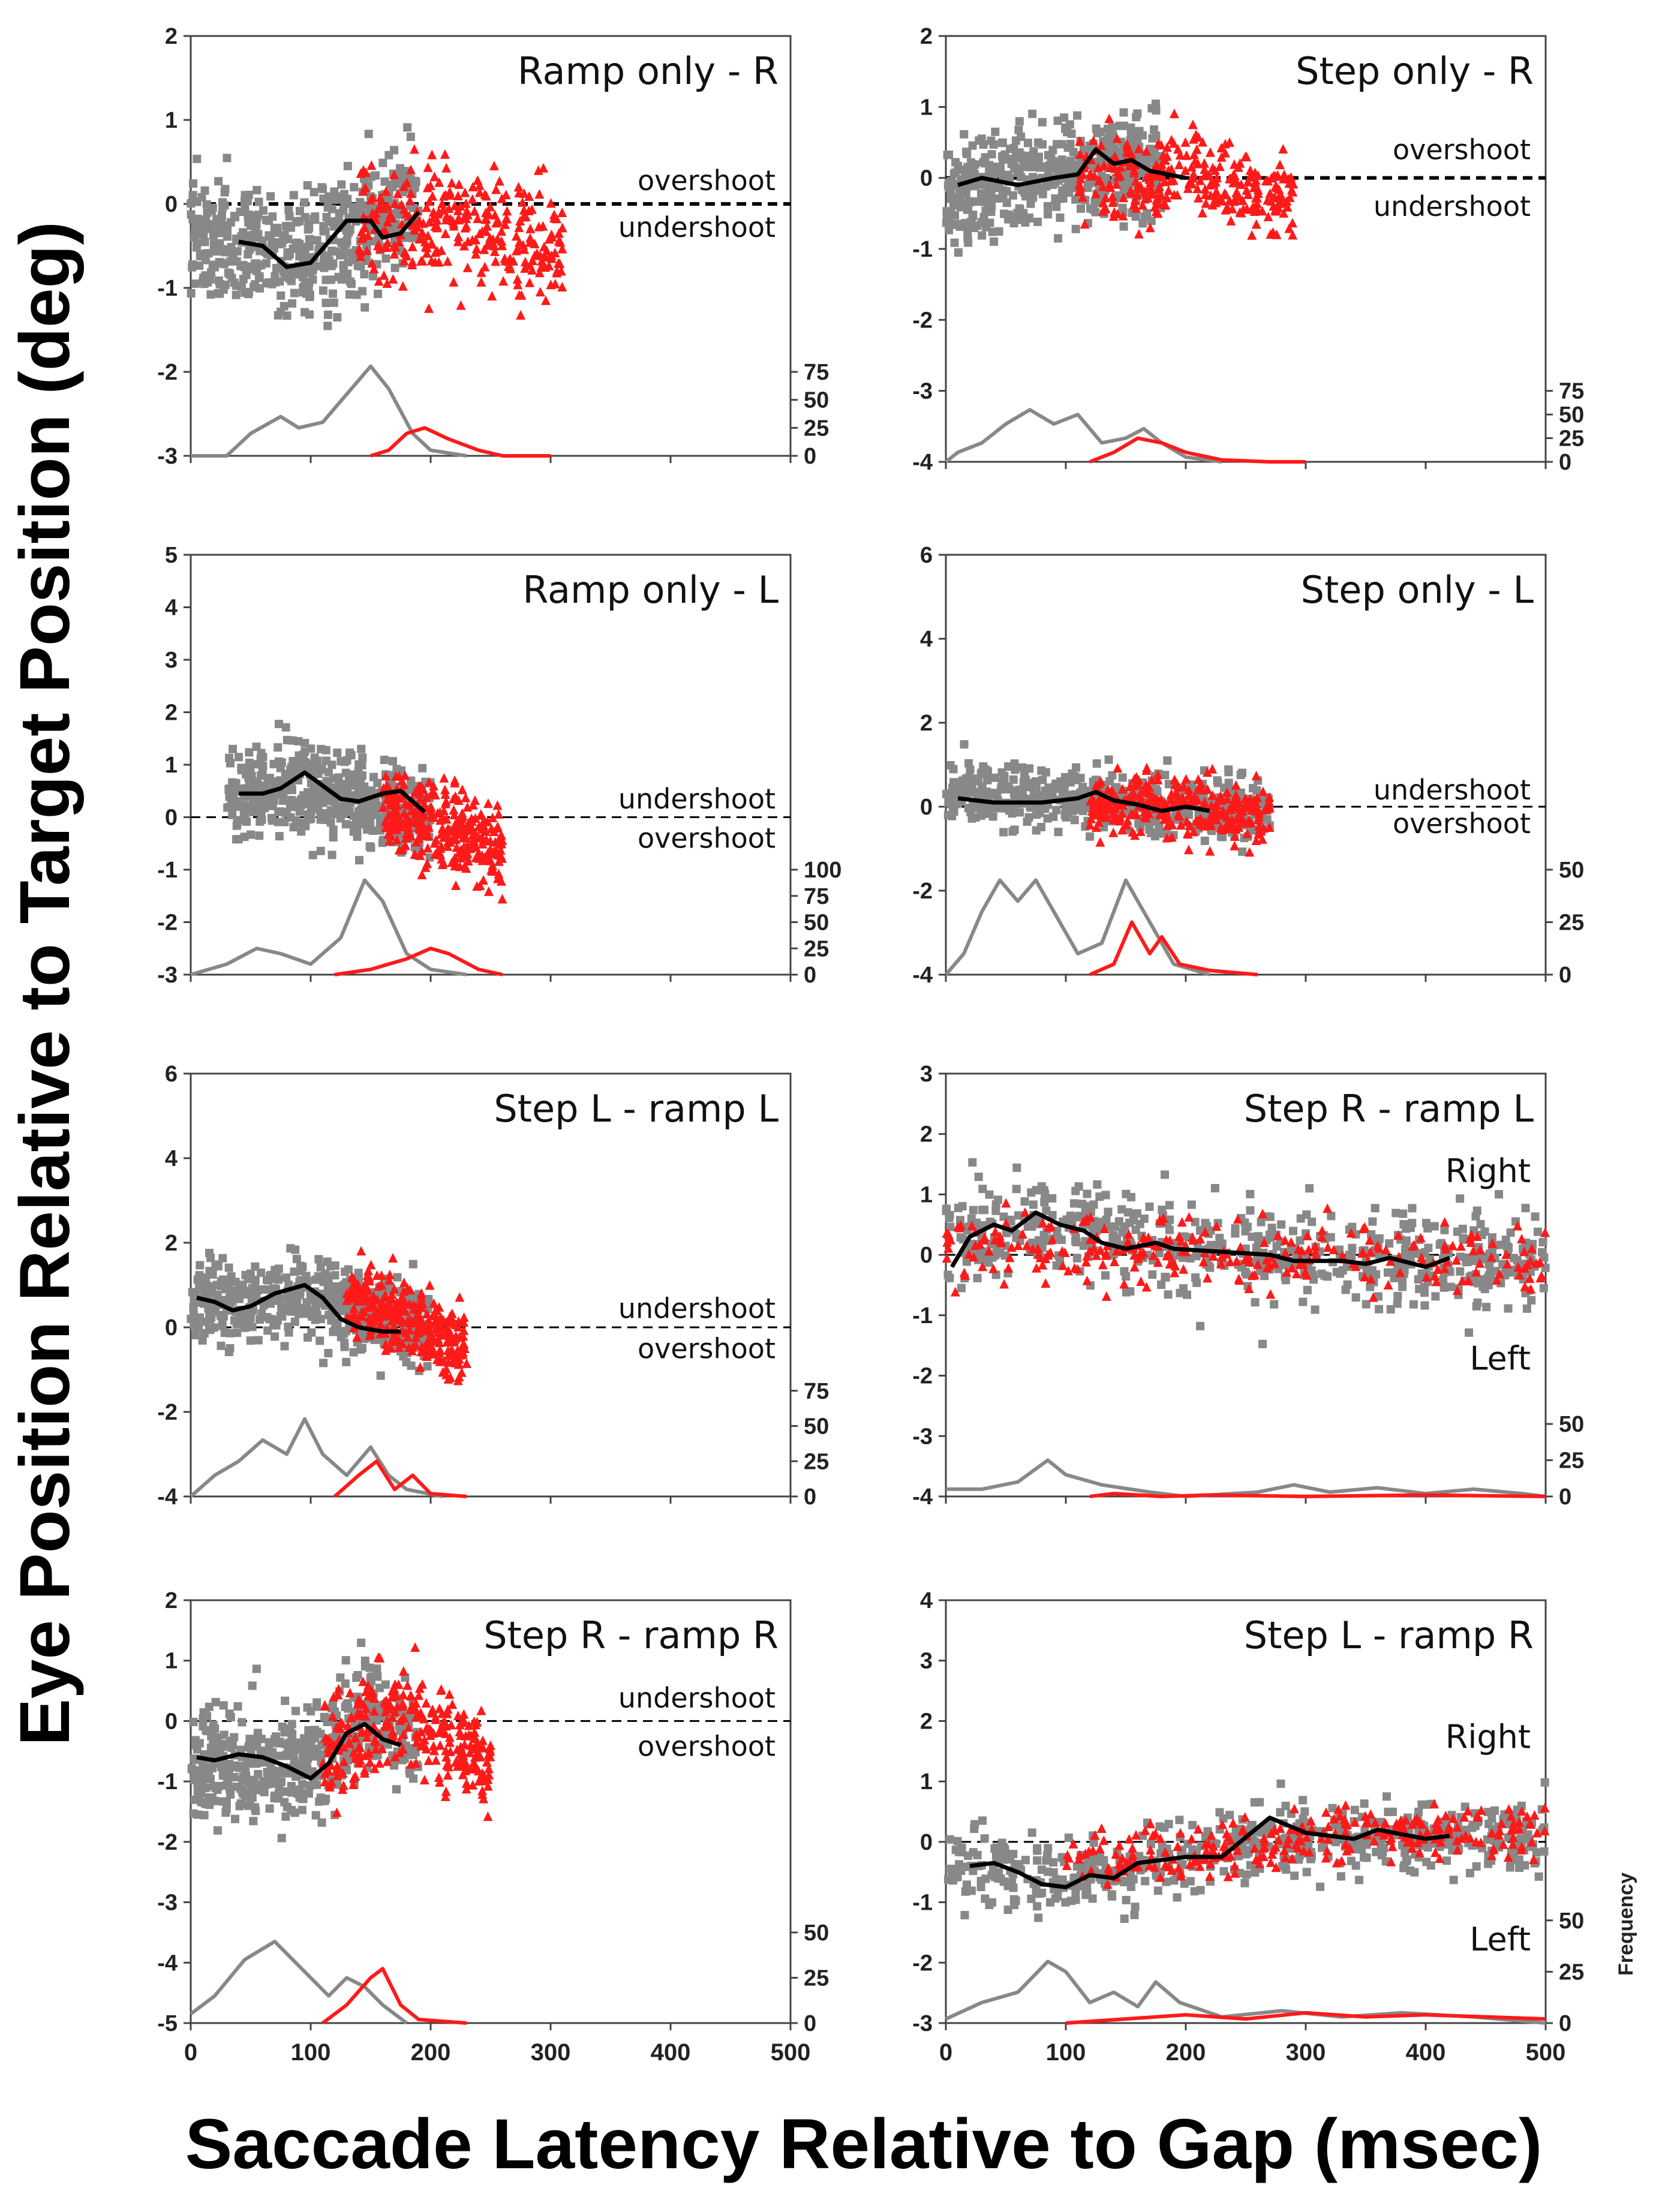 Image resolution: width=1665 pixels, height=2212 pixels. I want to click on y-tick-label: -2, so click(167, 372).